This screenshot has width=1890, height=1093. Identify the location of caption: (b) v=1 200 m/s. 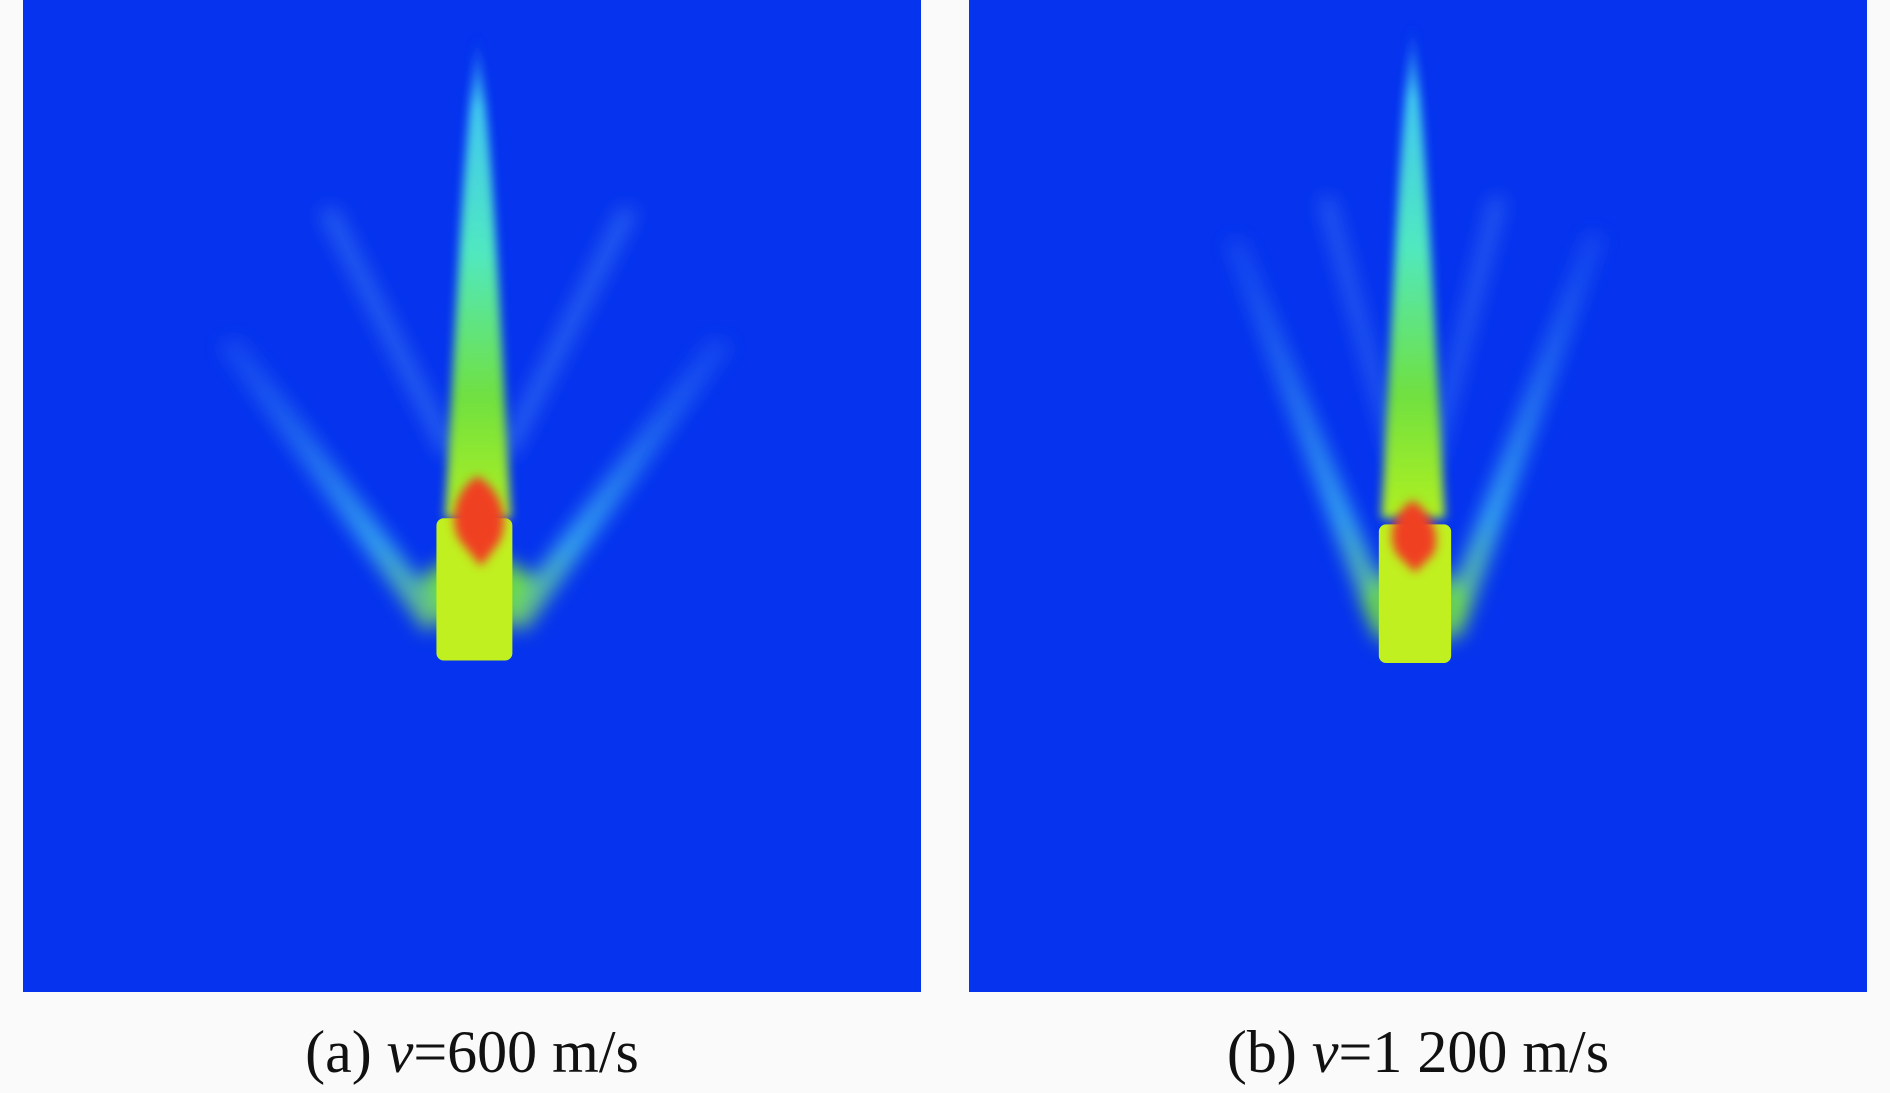
(1418, 1052).